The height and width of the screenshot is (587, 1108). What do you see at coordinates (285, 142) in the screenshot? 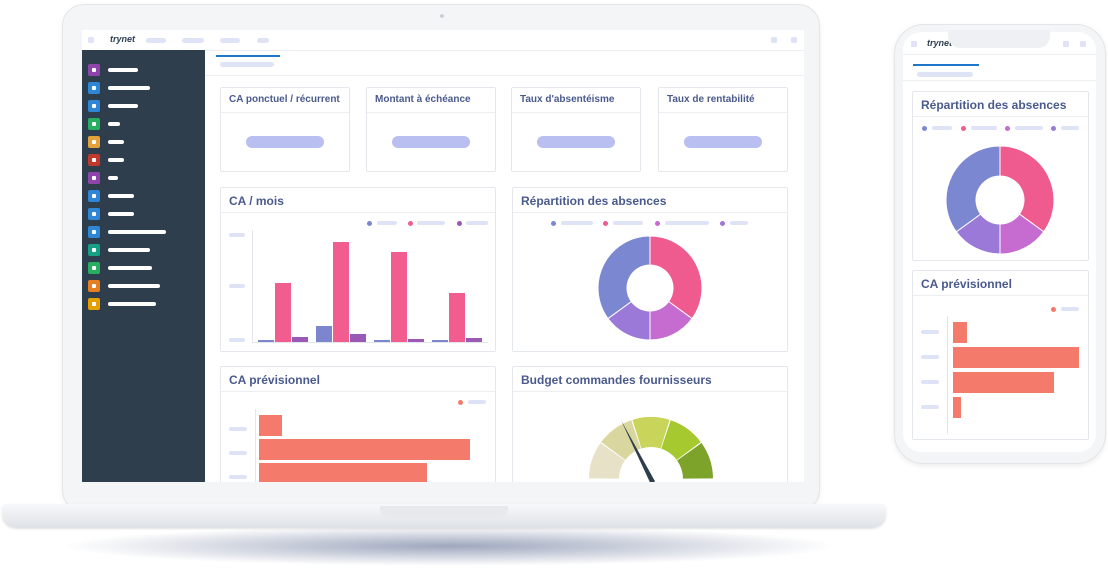
I see `kpi-value-placeholder` at bounding box center [285, 142].